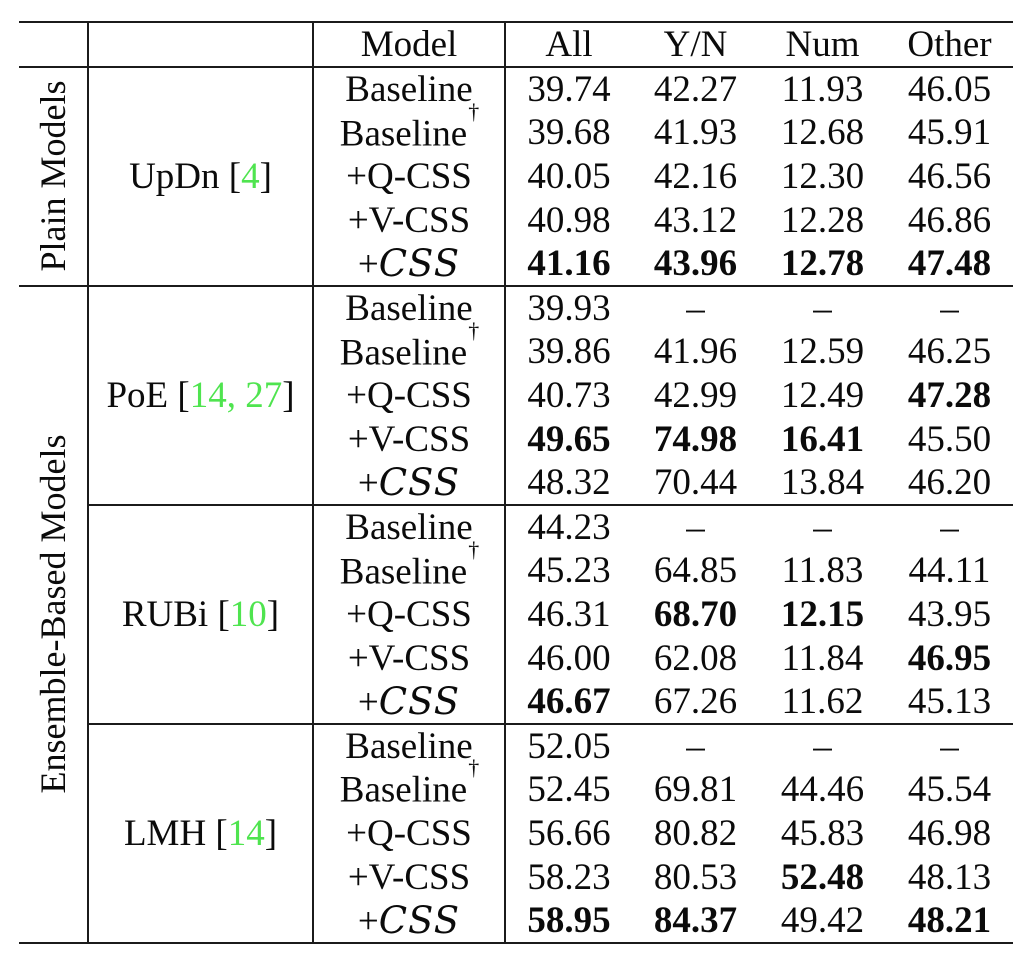 The width and height of the screenshot is (1024, 954). Describe the element at coordinates (949, 790) in the screenshot. I see `metric-value-cell: 45.54` at that location.